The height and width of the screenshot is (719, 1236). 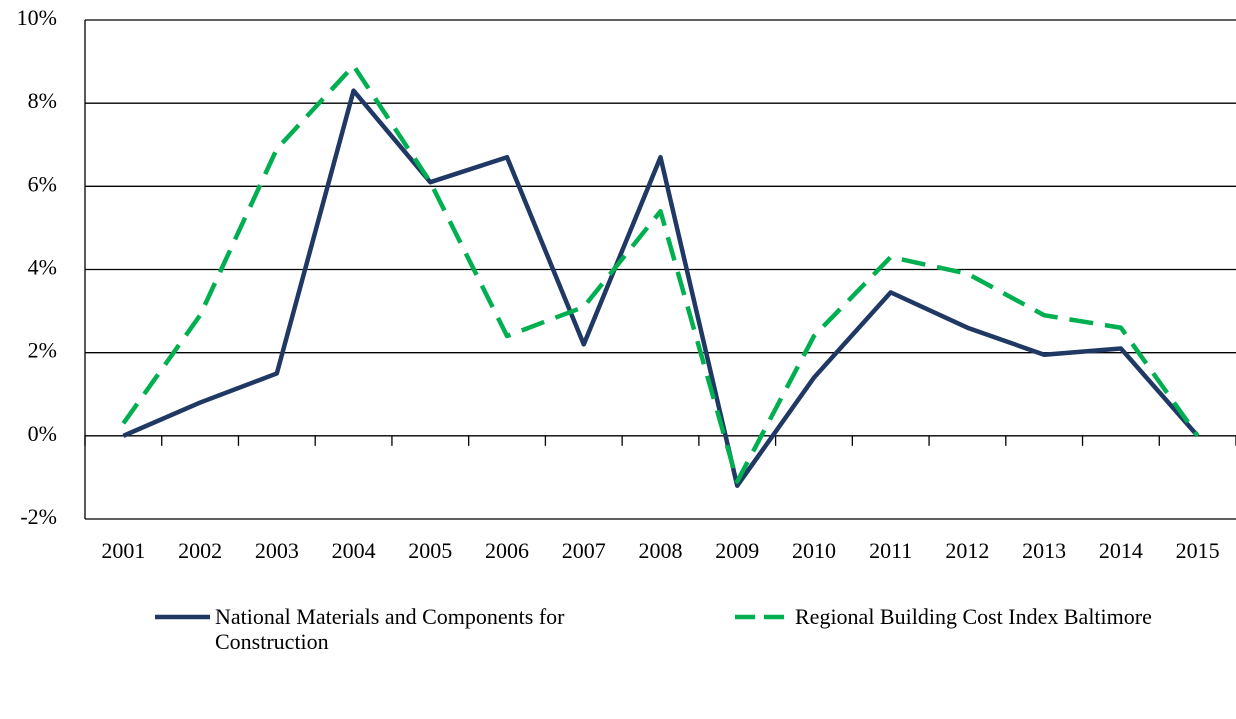 I want to click on x-tick-label: 2006, so click(x=507, y=550).